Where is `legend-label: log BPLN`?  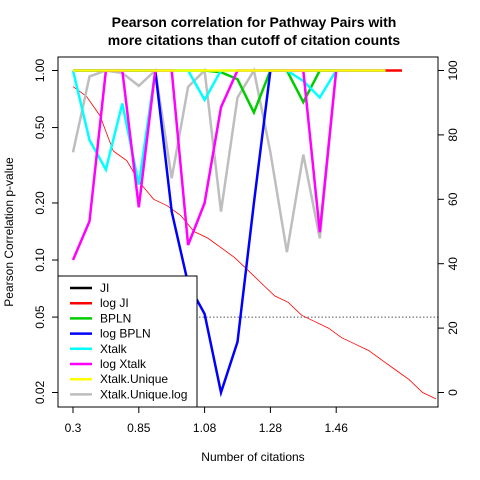
legend-label: log BPLN is located at coordinates (125, 334).